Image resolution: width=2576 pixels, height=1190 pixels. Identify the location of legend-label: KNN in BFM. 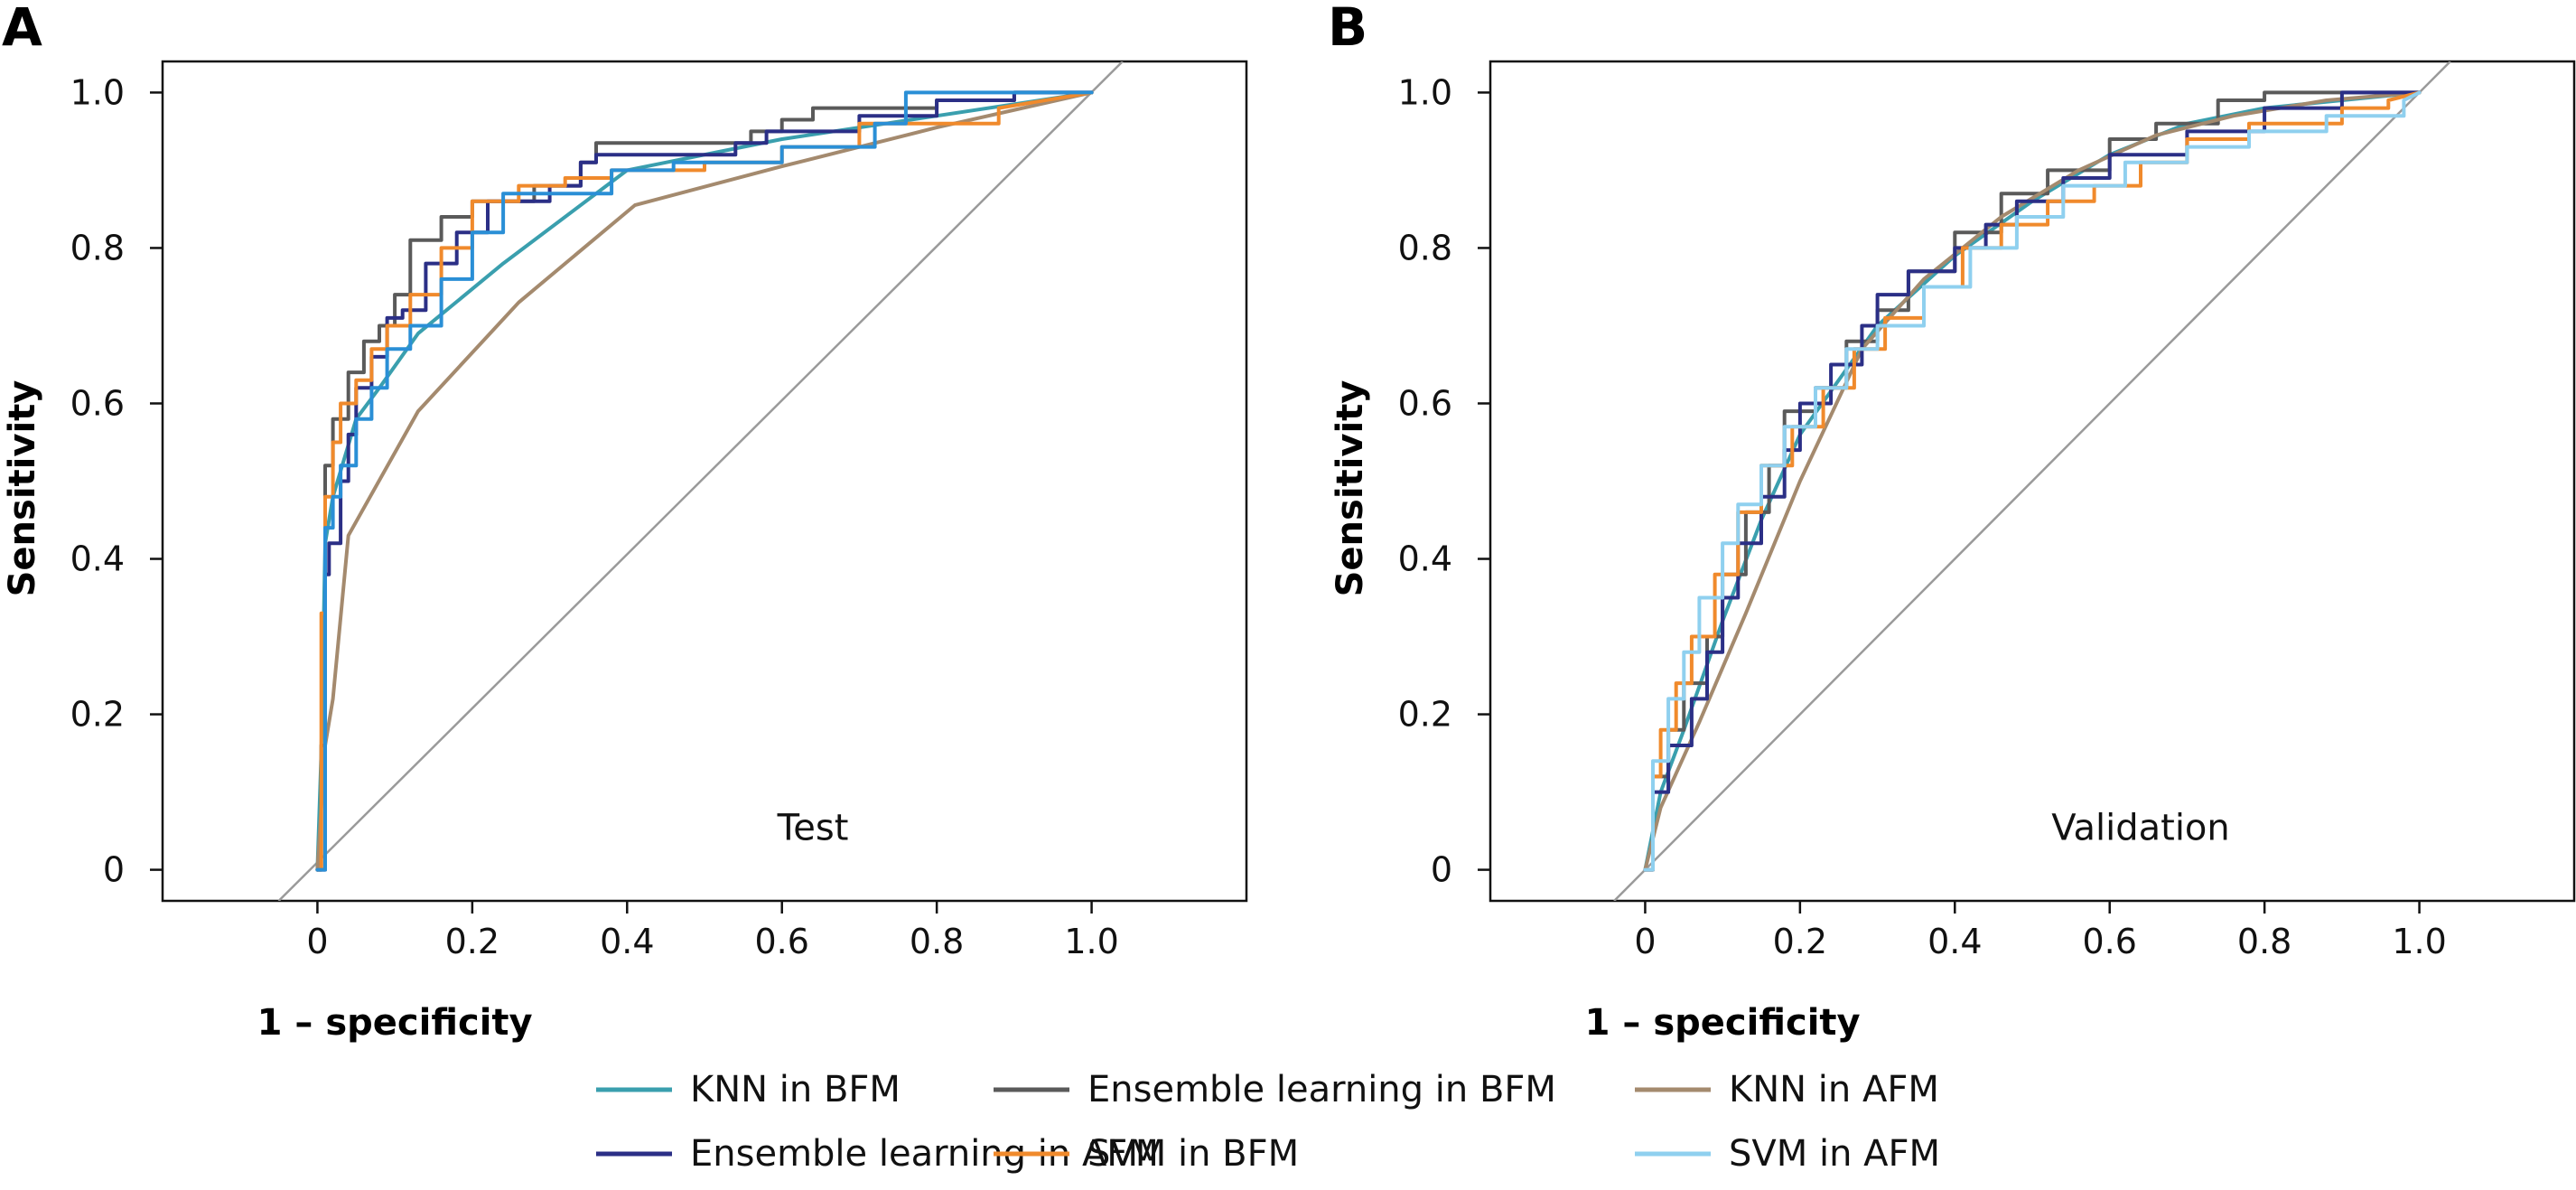
(795, 1089).